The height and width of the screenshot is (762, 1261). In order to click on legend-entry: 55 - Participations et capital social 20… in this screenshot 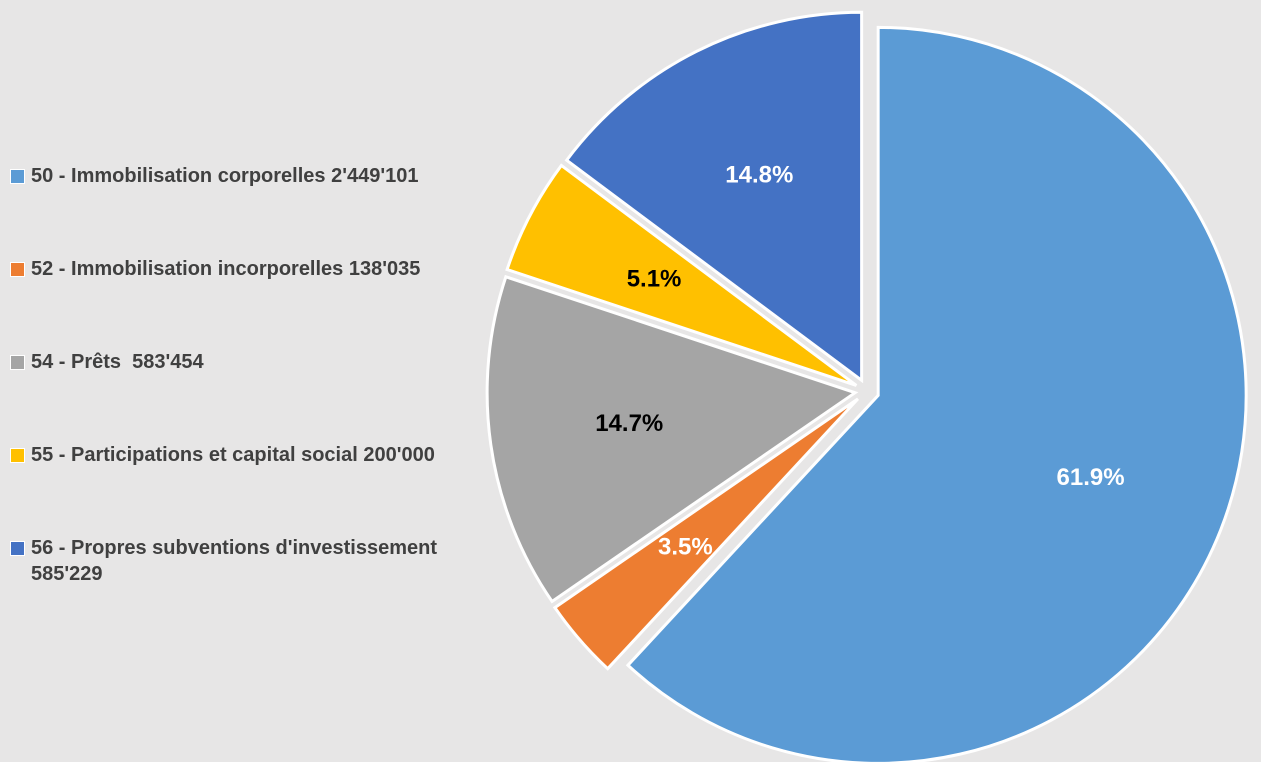, I will do `click(235, 455)`.